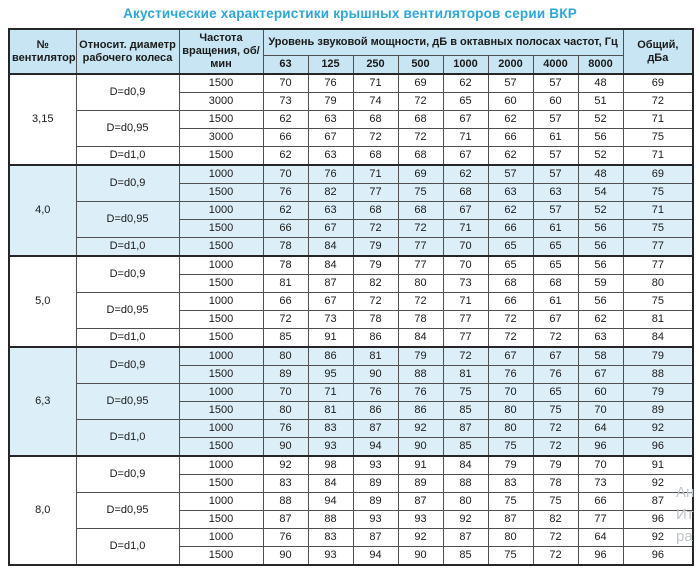 The height and width of the screenshot is (580, 700). Describe the element at coordinates (330, 338) in the screenshot. I see `spl-value-cell: 91` at that location.